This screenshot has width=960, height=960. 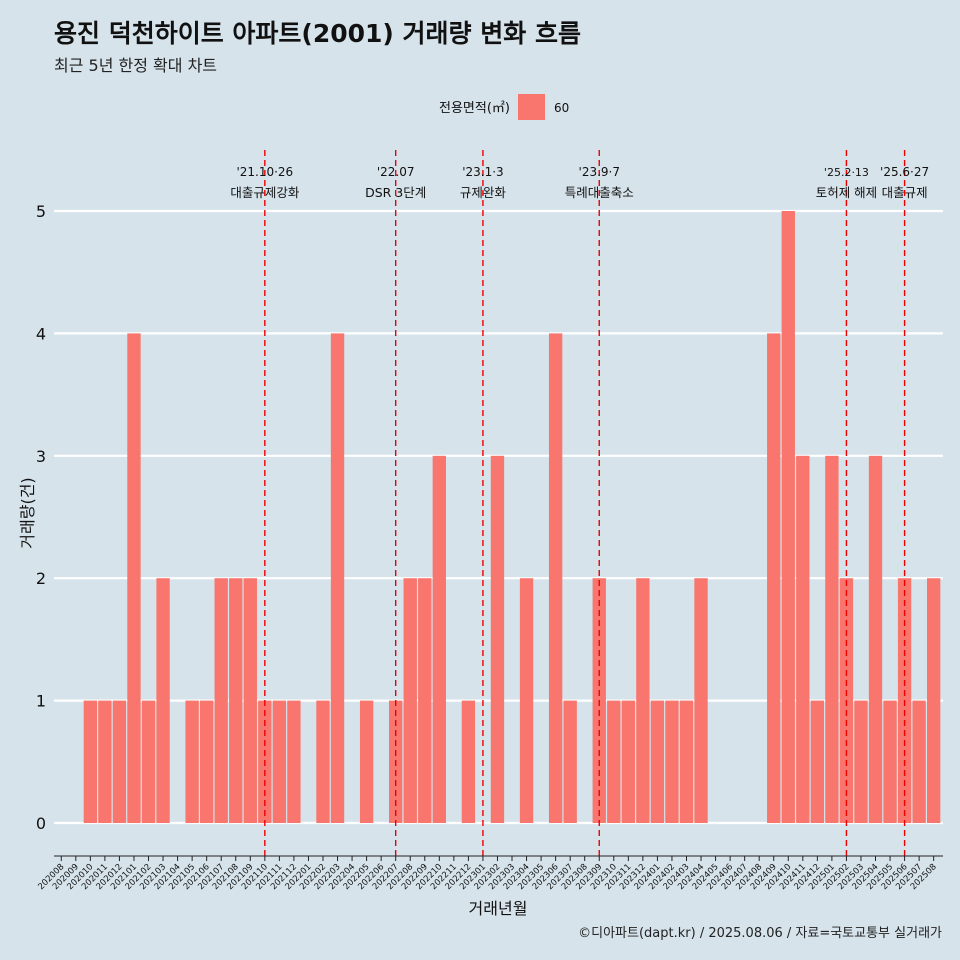 I want to click on event-label: 규제완화, so click(x=483, y=192).